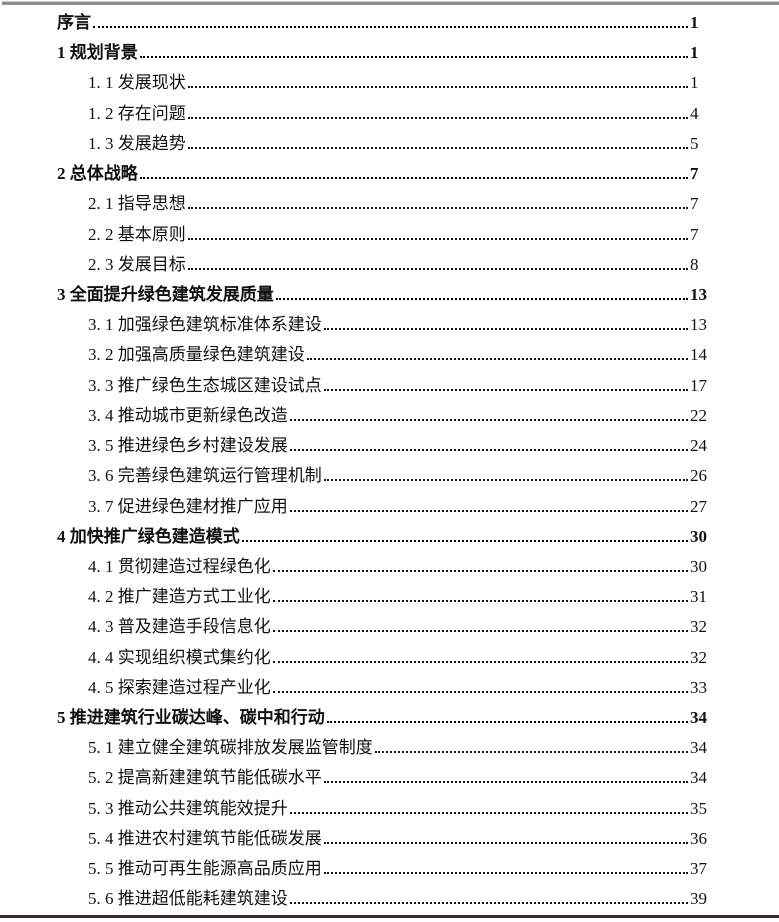 The width and height of the screenshot is (779, 922). I want to click on toc-entry-label: 2 总体战略, so click(97, 174).